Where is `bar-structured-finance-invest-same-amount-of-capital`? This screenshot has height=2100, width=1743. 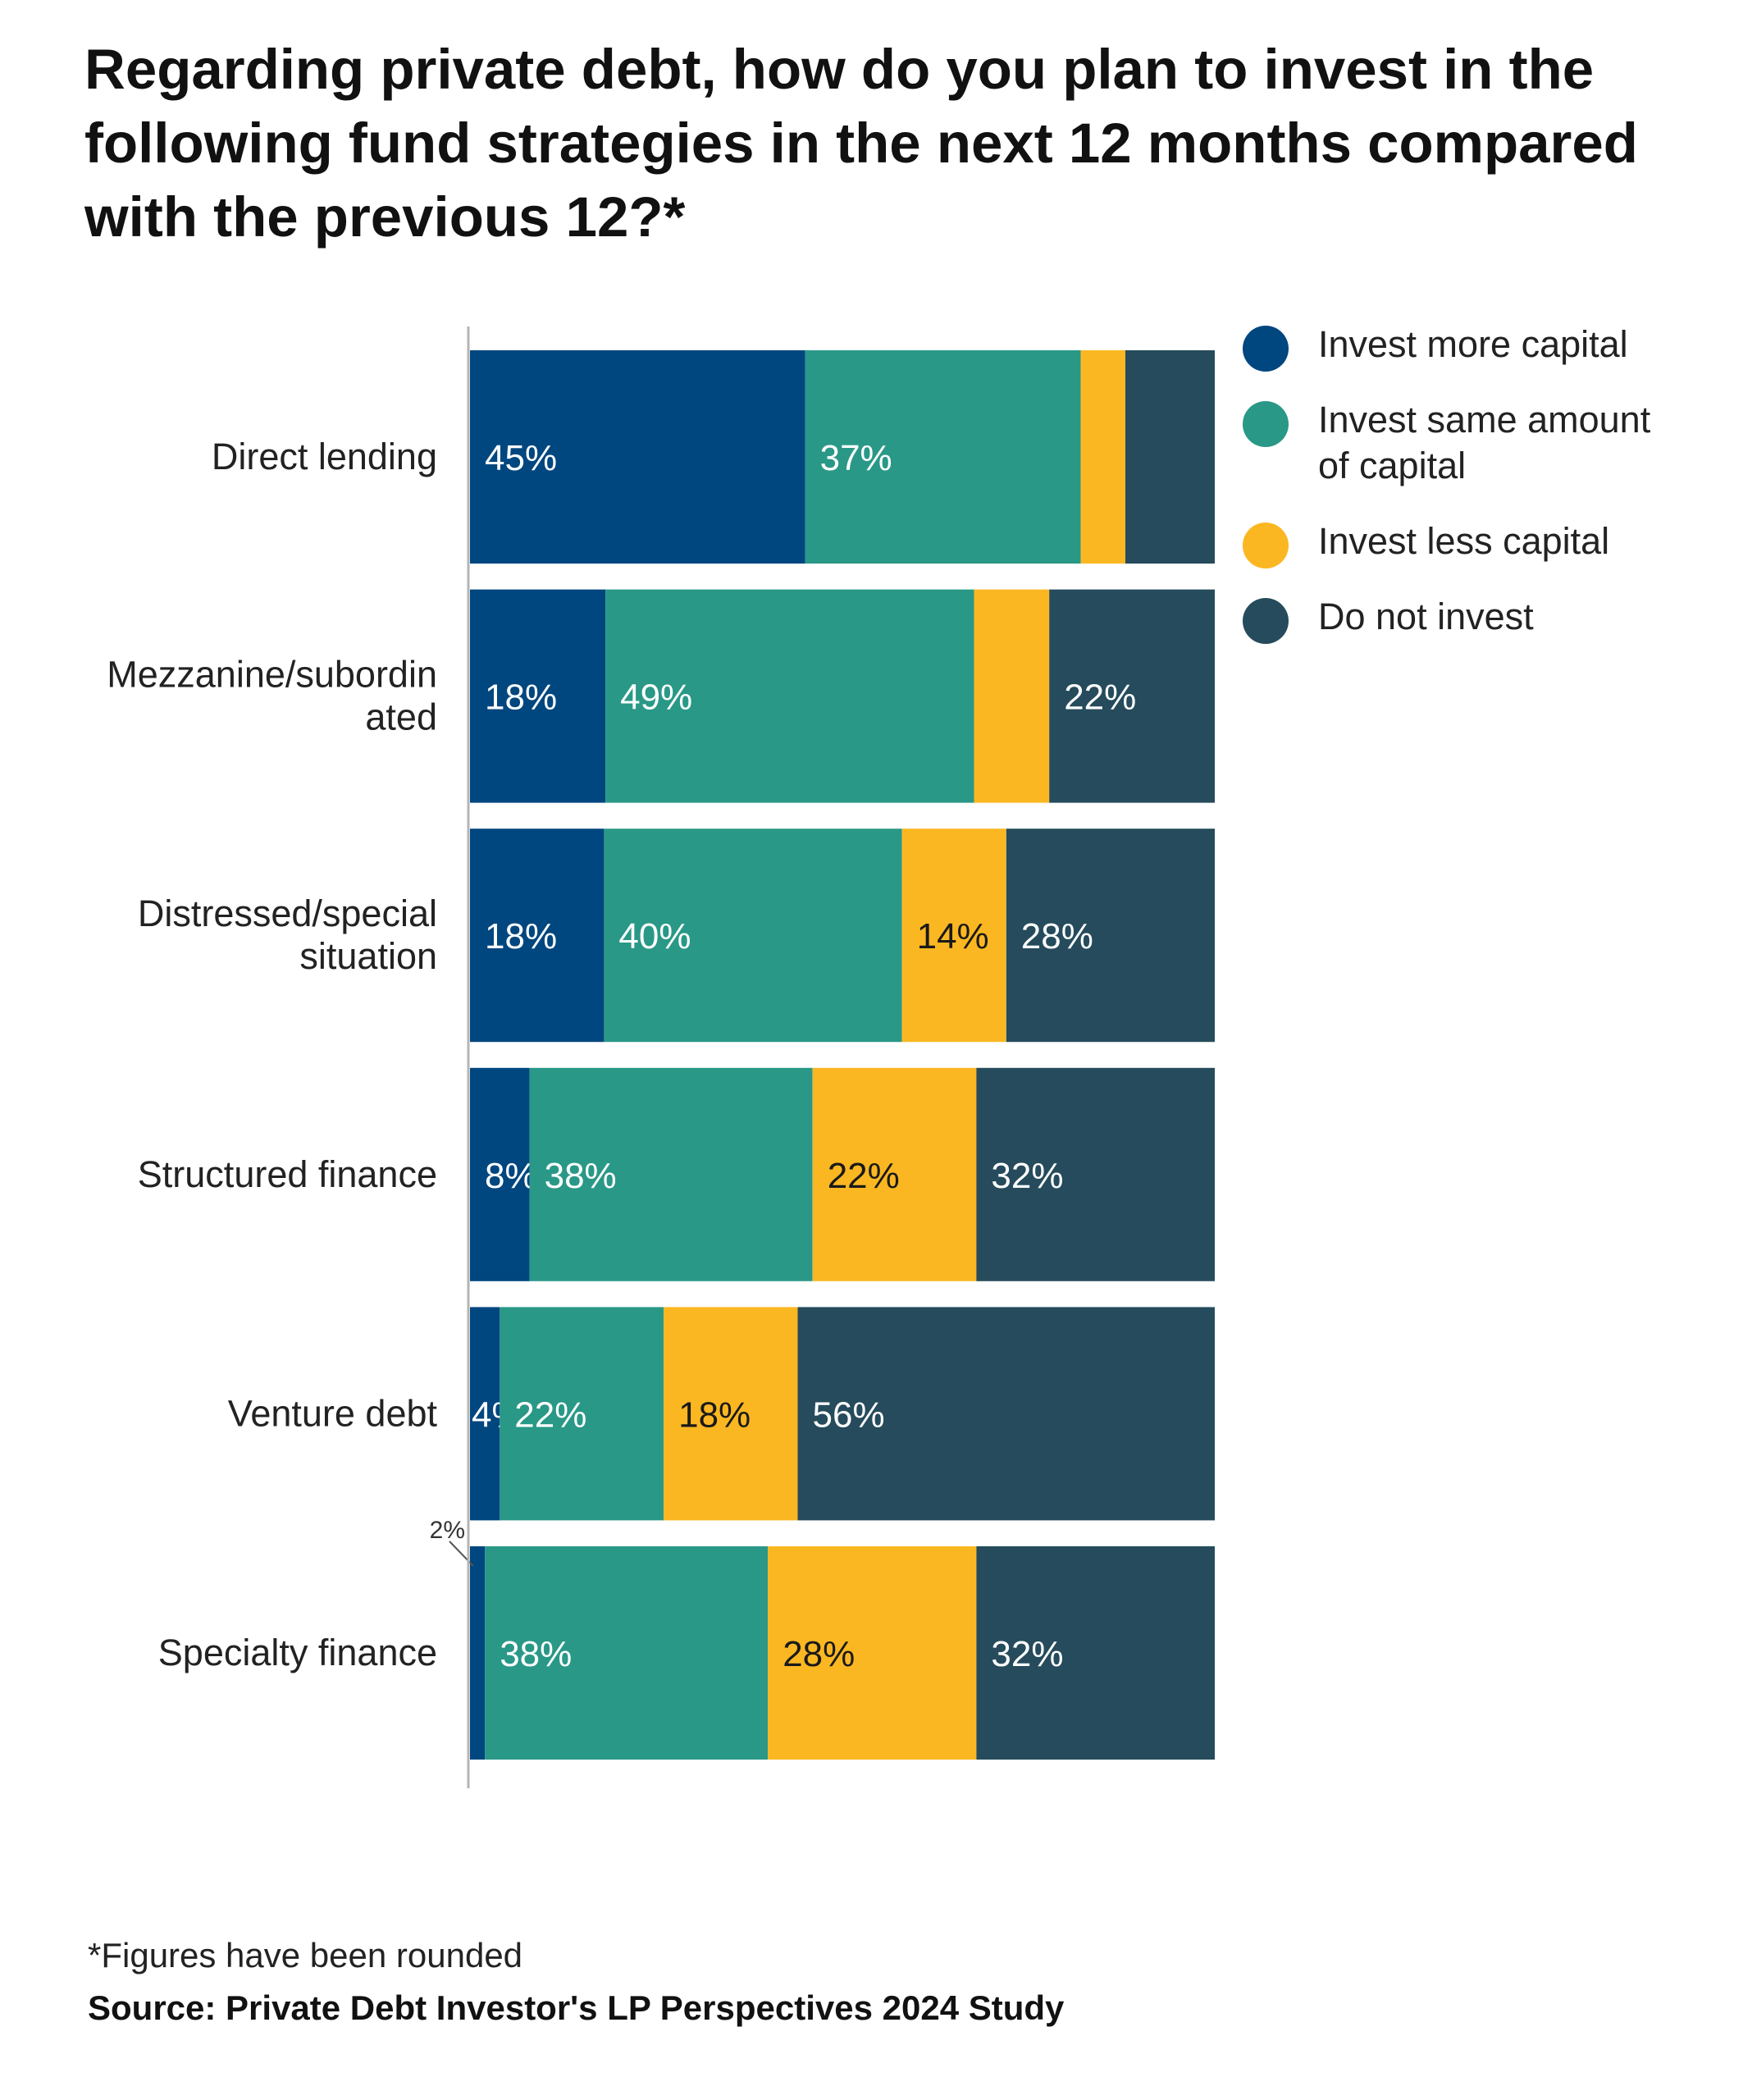
bar-structured-finance-invest-same-amount-of-capital is located at coordinates (671, 1174).